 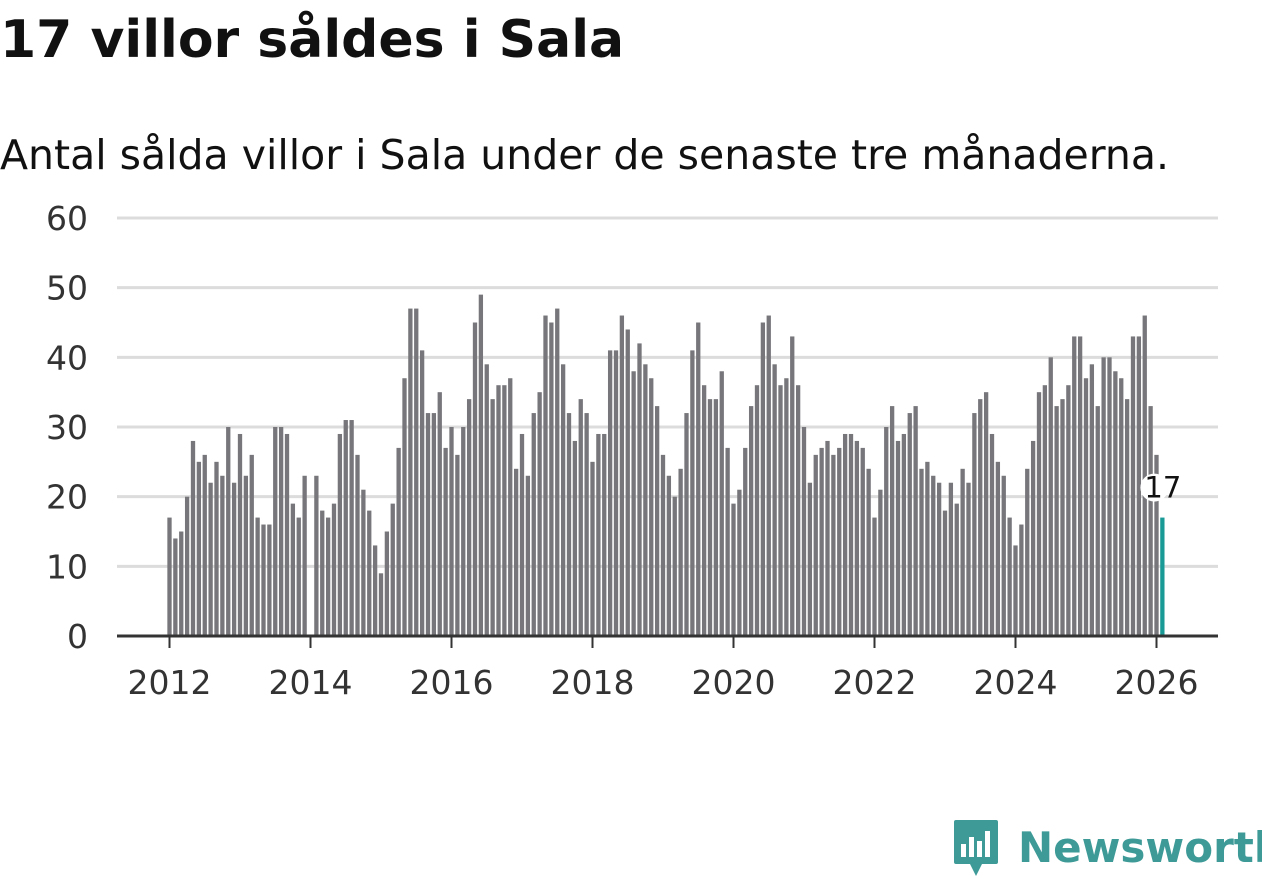 I want to click on x-tick-label: 2026, so click(x=1157, y=682).